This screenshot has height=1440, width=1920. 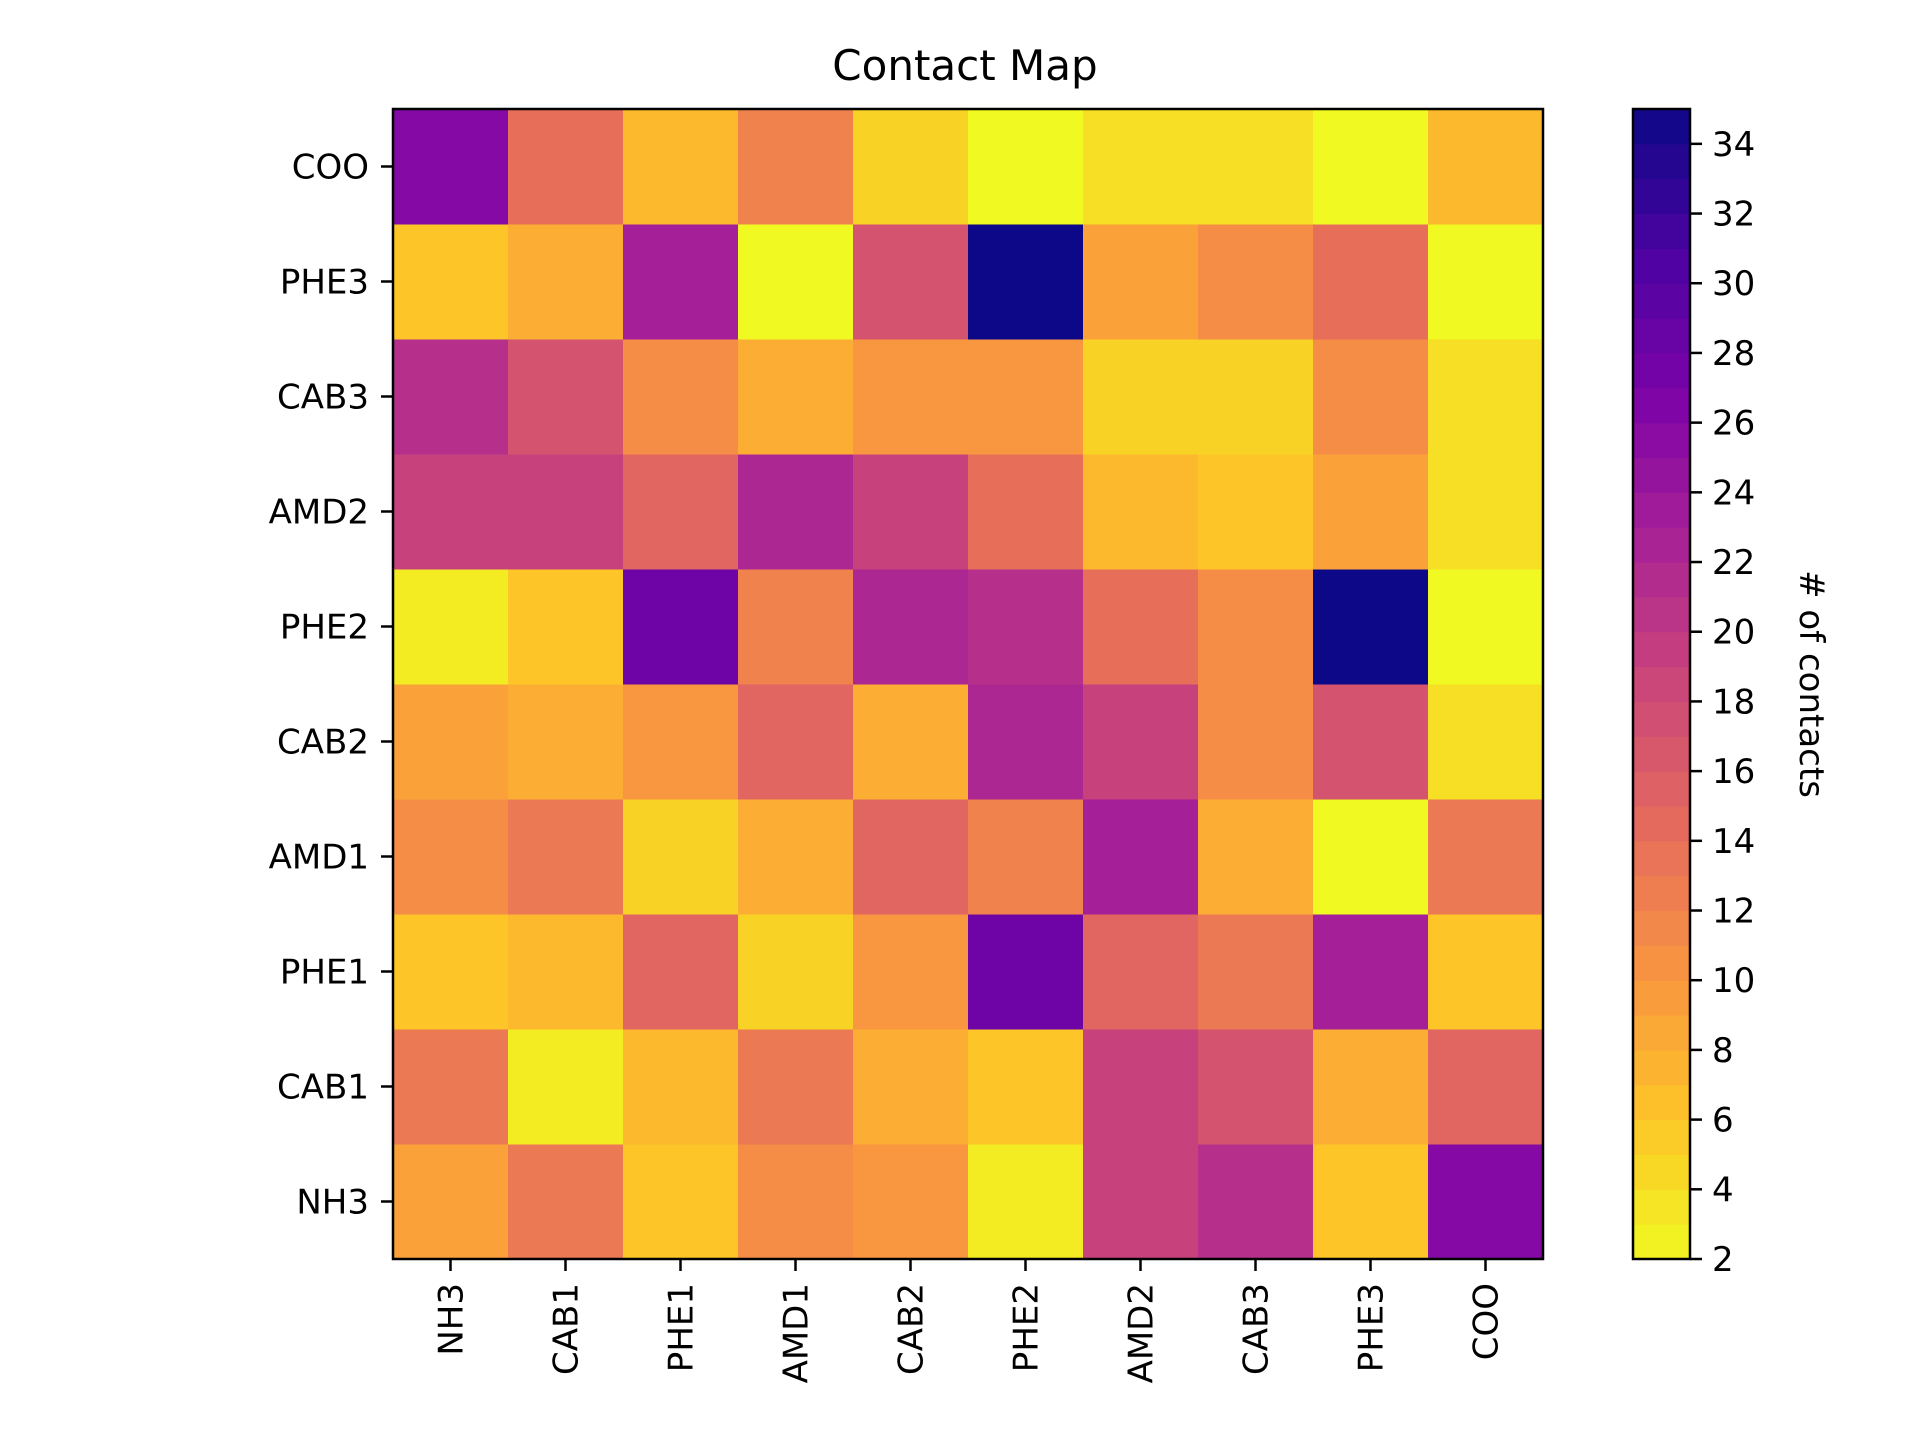 What do you see at coordinates (1733, 424) in the screenshot?
I see `colorbar-tick-label: 26` at bounding box center [1733, 424].